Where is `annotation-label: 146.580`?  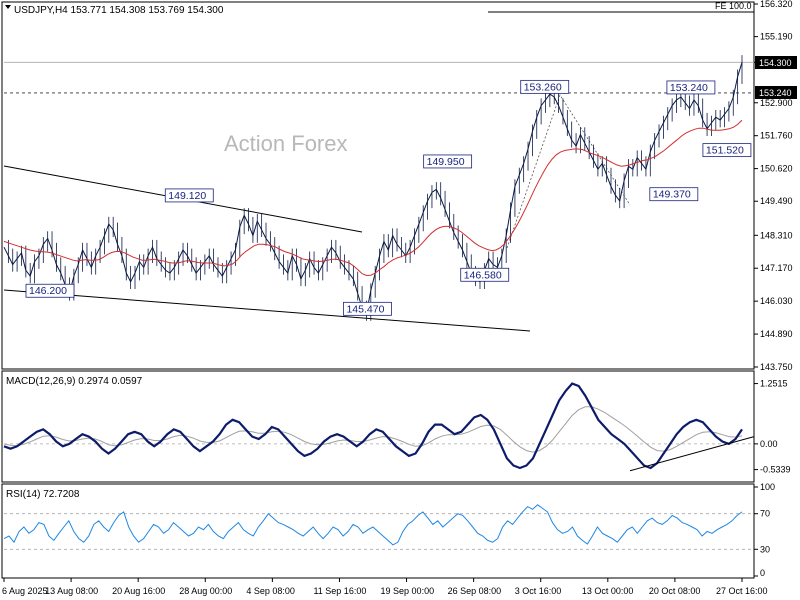
annotation-label: 146.580 is located at coordinates (483, 275).